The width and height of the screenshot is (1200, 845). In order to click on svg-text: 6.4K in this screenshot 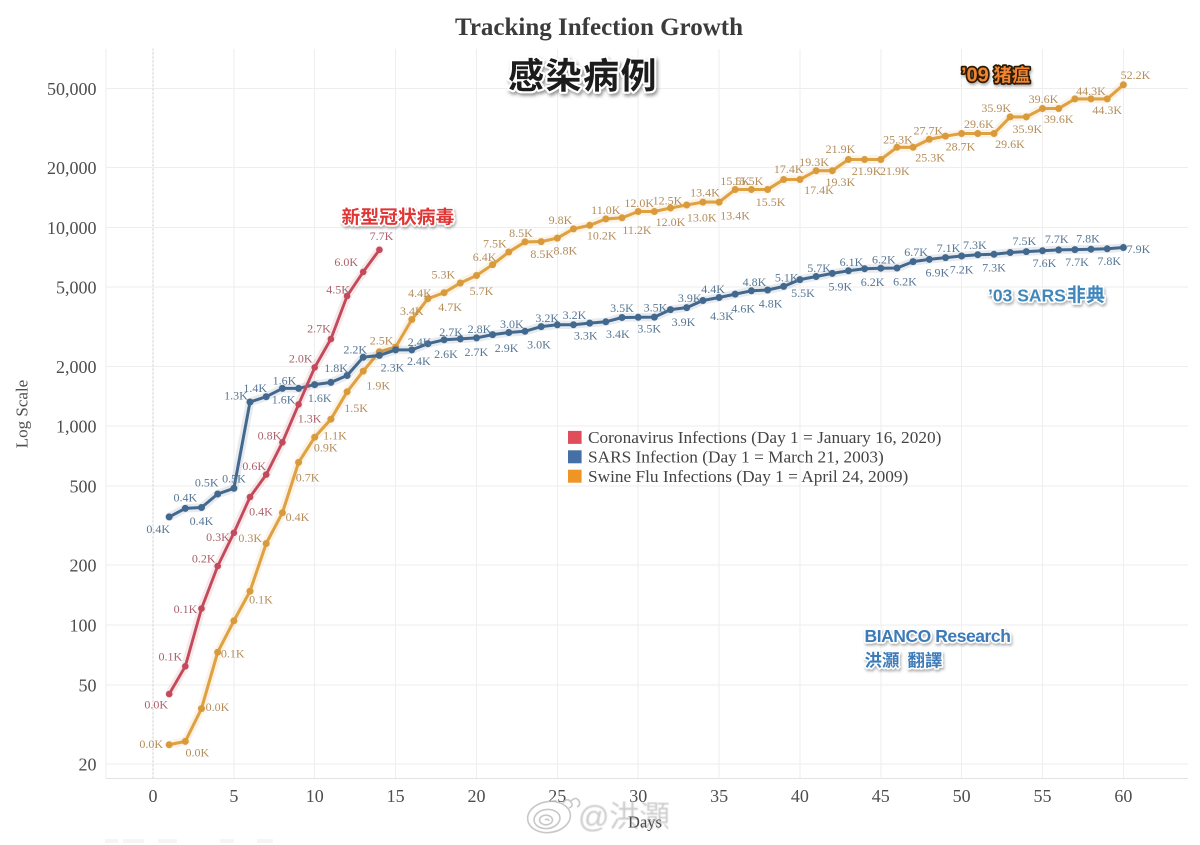, I will do `click(485, 257)`.